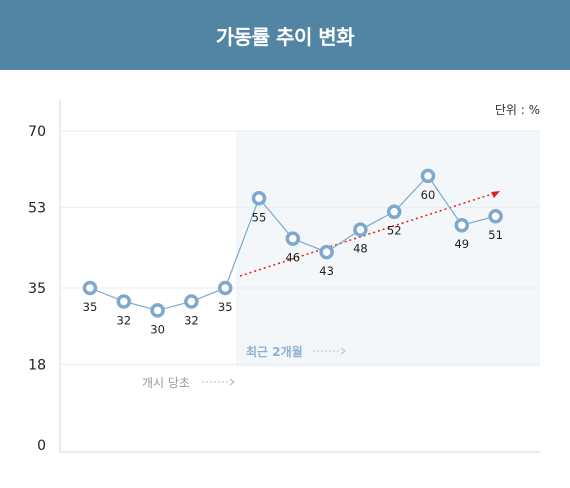 The image size is (570, 488). Describe the element at coordinates (259, 217) in the screenshot. I see `data-label: 55` at that location.